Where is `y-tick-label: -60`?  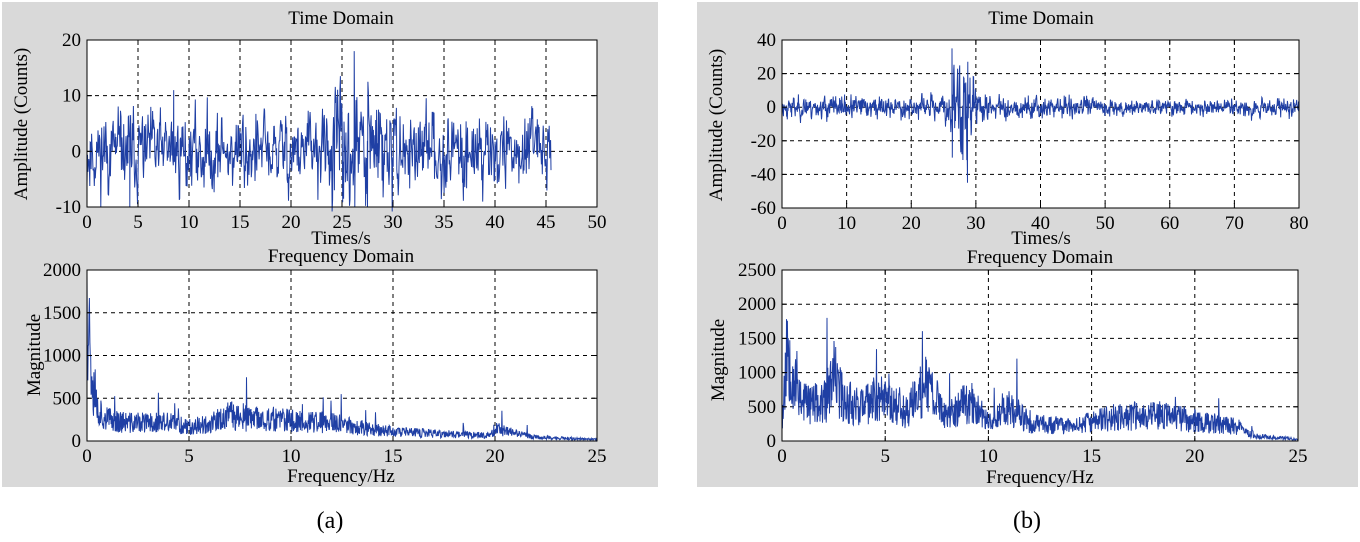
y-tick-label: -60 is located at coordinates (763, 208).